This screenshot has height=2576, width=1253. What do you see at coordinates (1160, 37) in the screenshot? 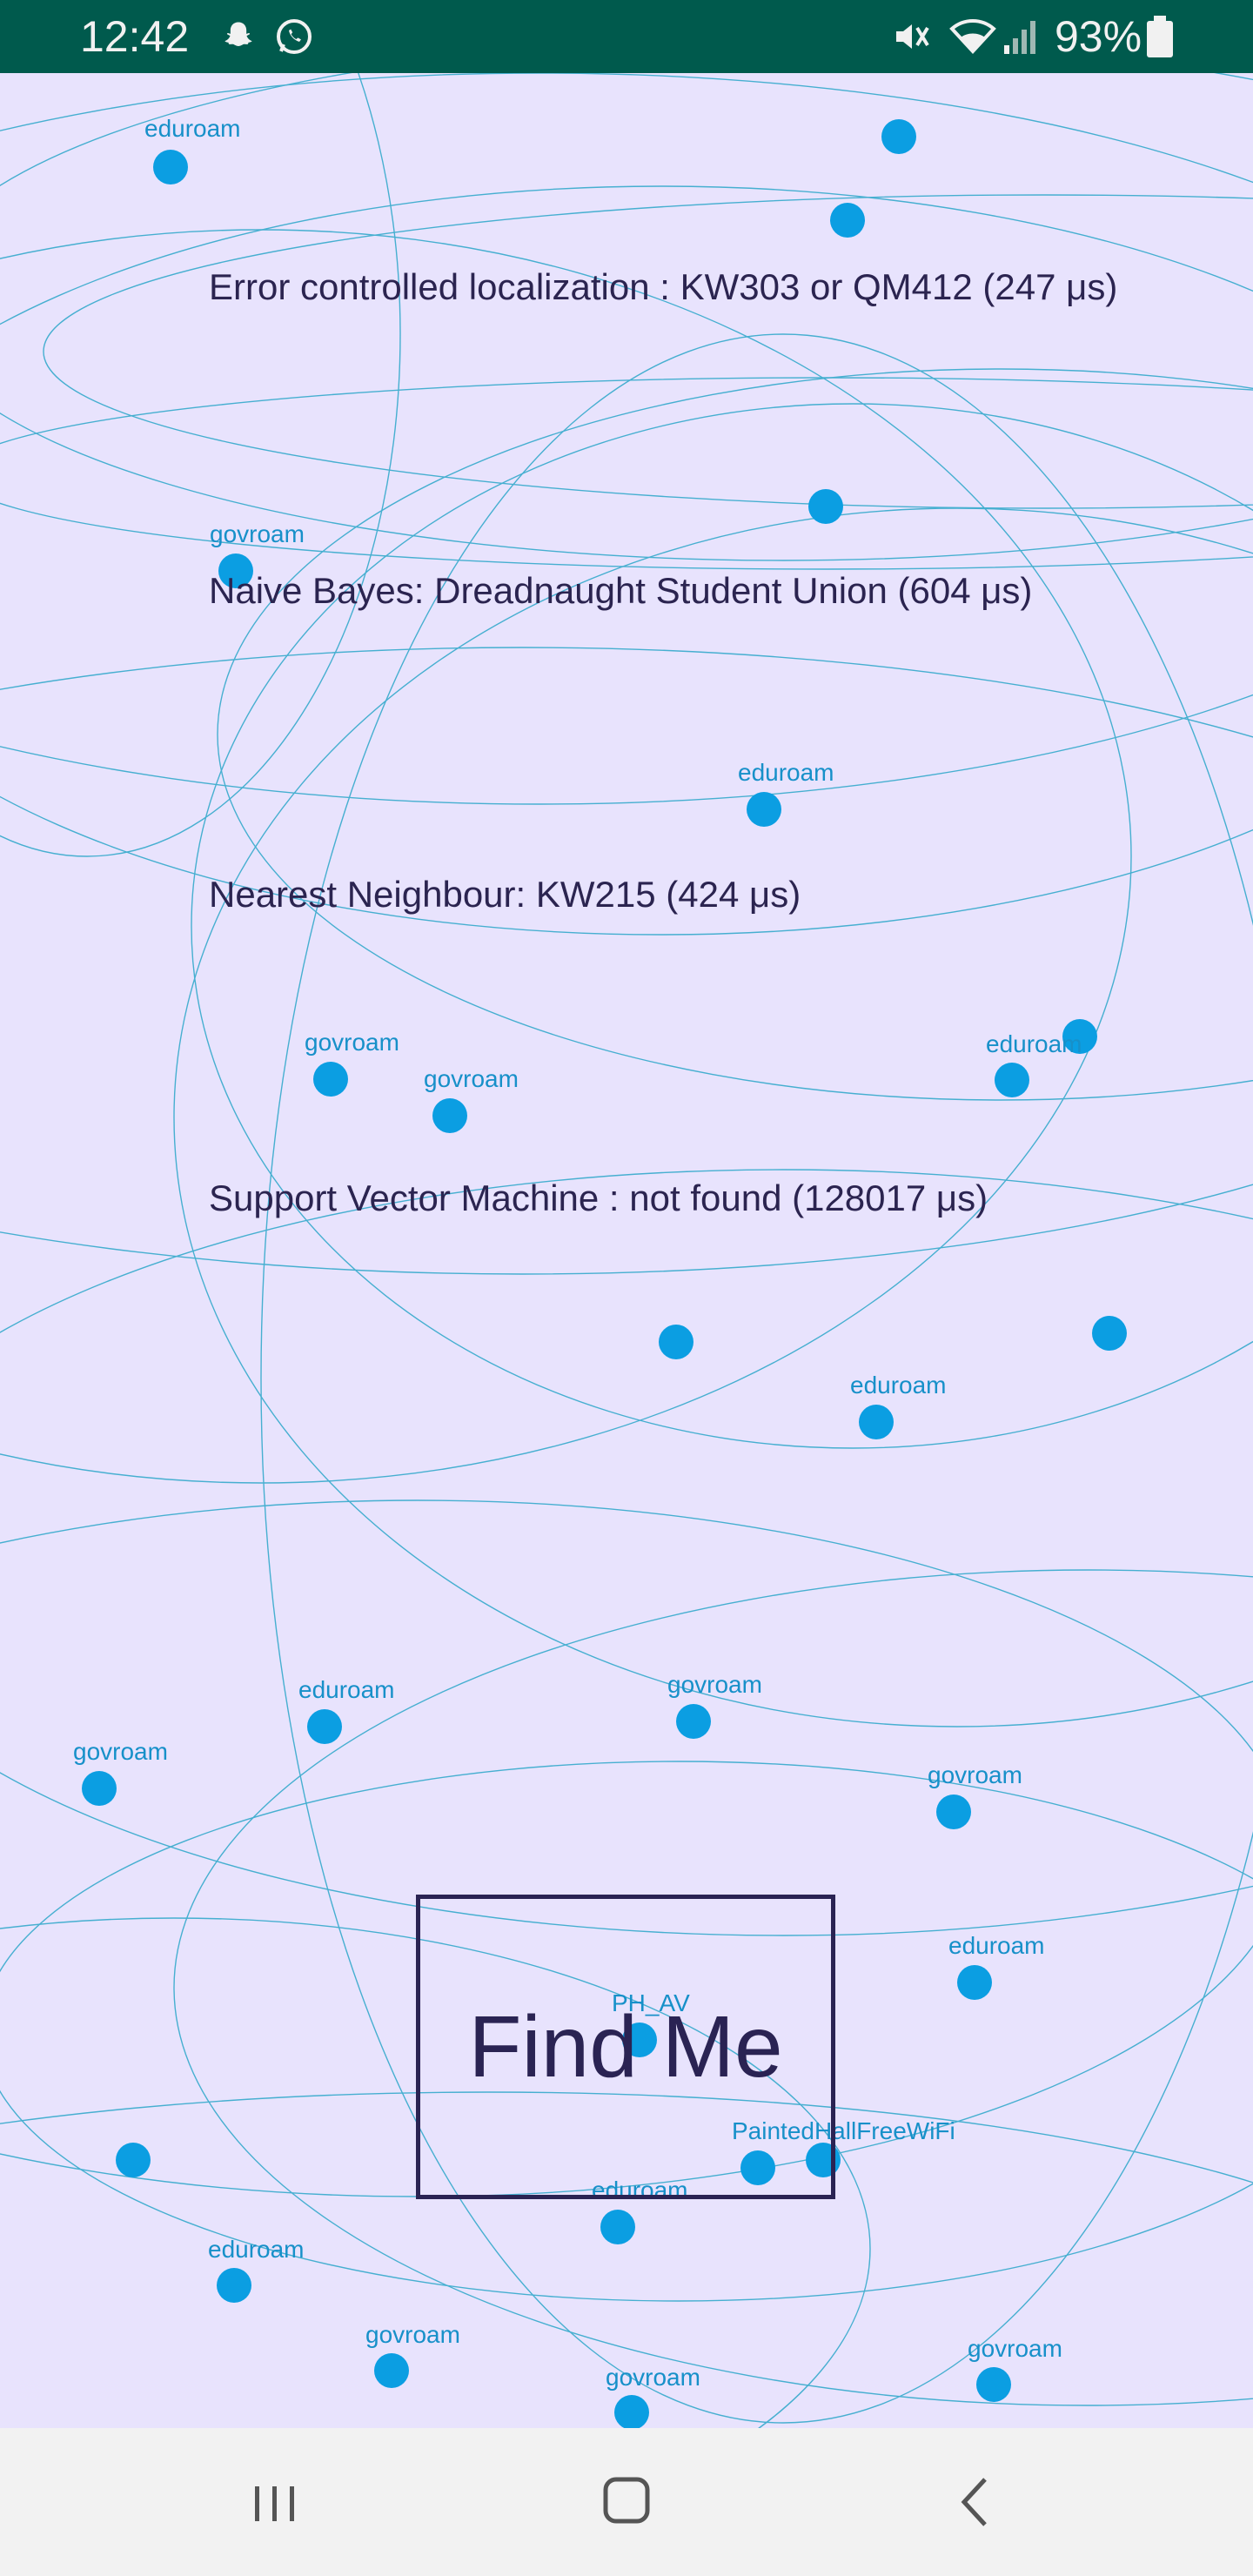
I see `battery-icon` at bounding box center [1160, 37].